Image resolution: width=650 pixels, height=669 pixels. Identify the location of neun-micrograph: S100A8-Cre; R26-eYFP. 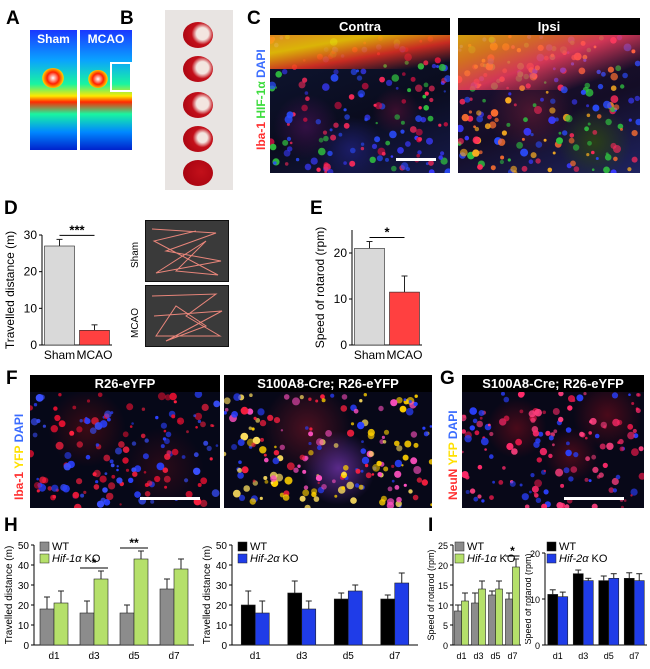
(553, 441).